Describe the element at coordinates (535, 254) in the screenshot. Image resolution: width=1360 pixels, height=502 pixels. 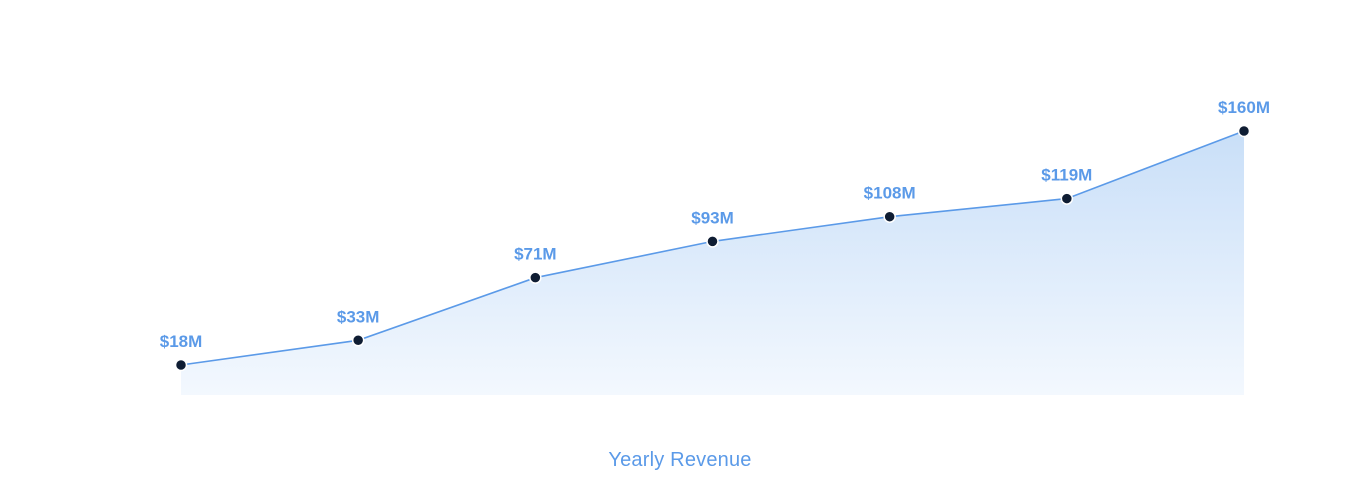
I see `data-label: $71M` at that location.